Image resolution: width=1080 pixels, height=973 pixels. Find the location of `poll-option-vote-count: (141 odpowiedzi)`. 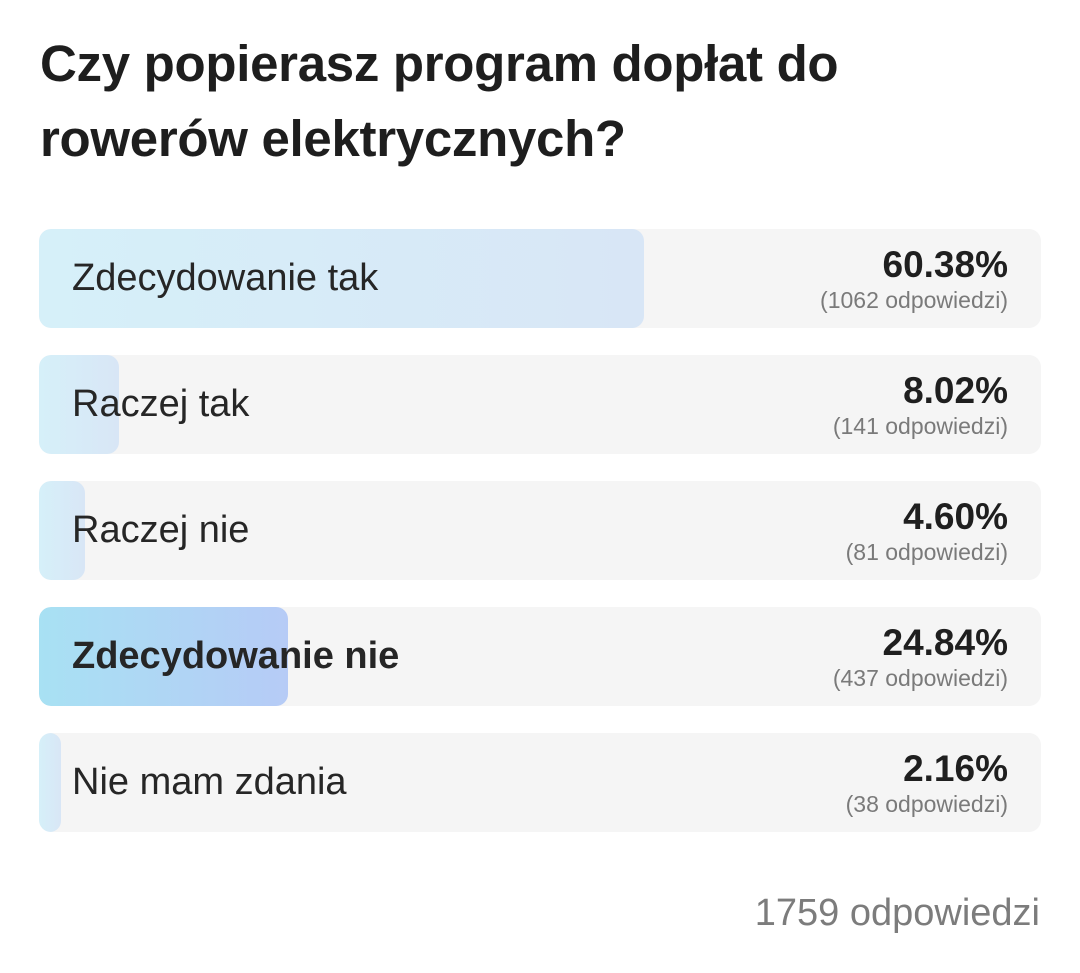

poll-option-vote-count: (141 odpowiedzi) is located at coordinates (920, 426).